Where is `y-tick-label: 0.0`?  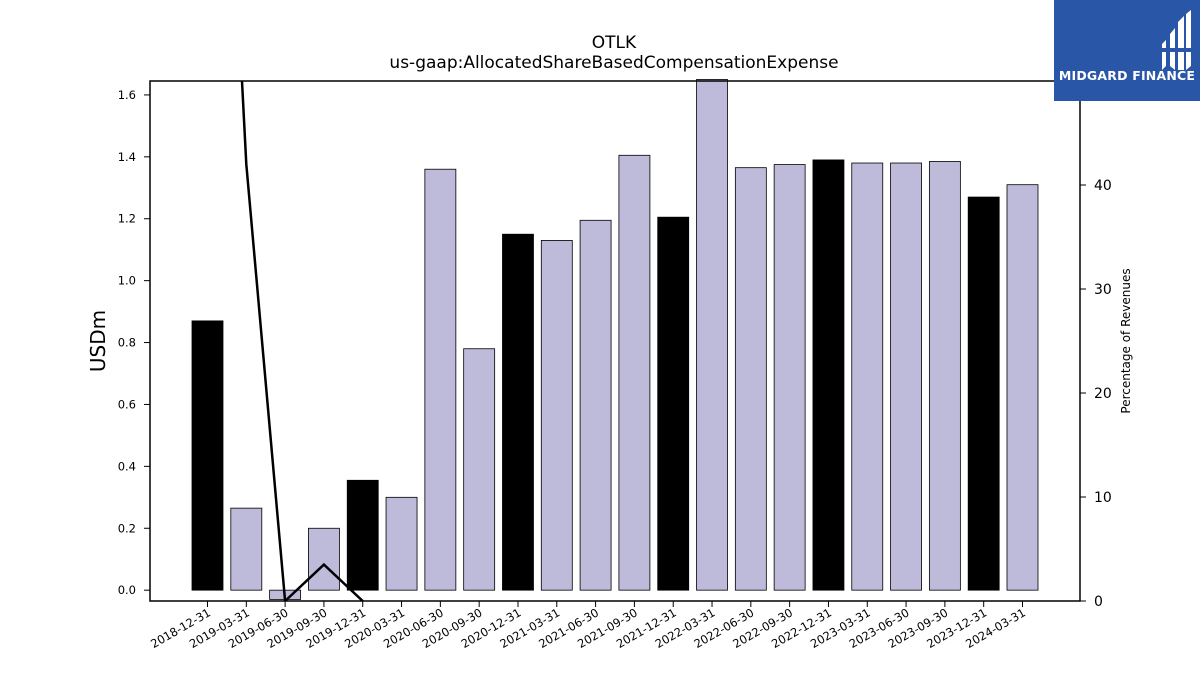
y-tick-label: 0.0 is located at coordinates (127, 590).